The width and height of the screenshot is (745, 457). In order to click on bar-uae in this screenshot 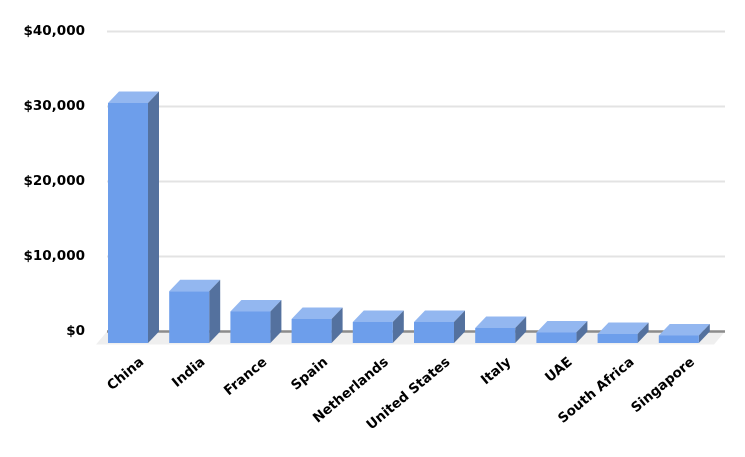, I will do `click(562, 332)`.